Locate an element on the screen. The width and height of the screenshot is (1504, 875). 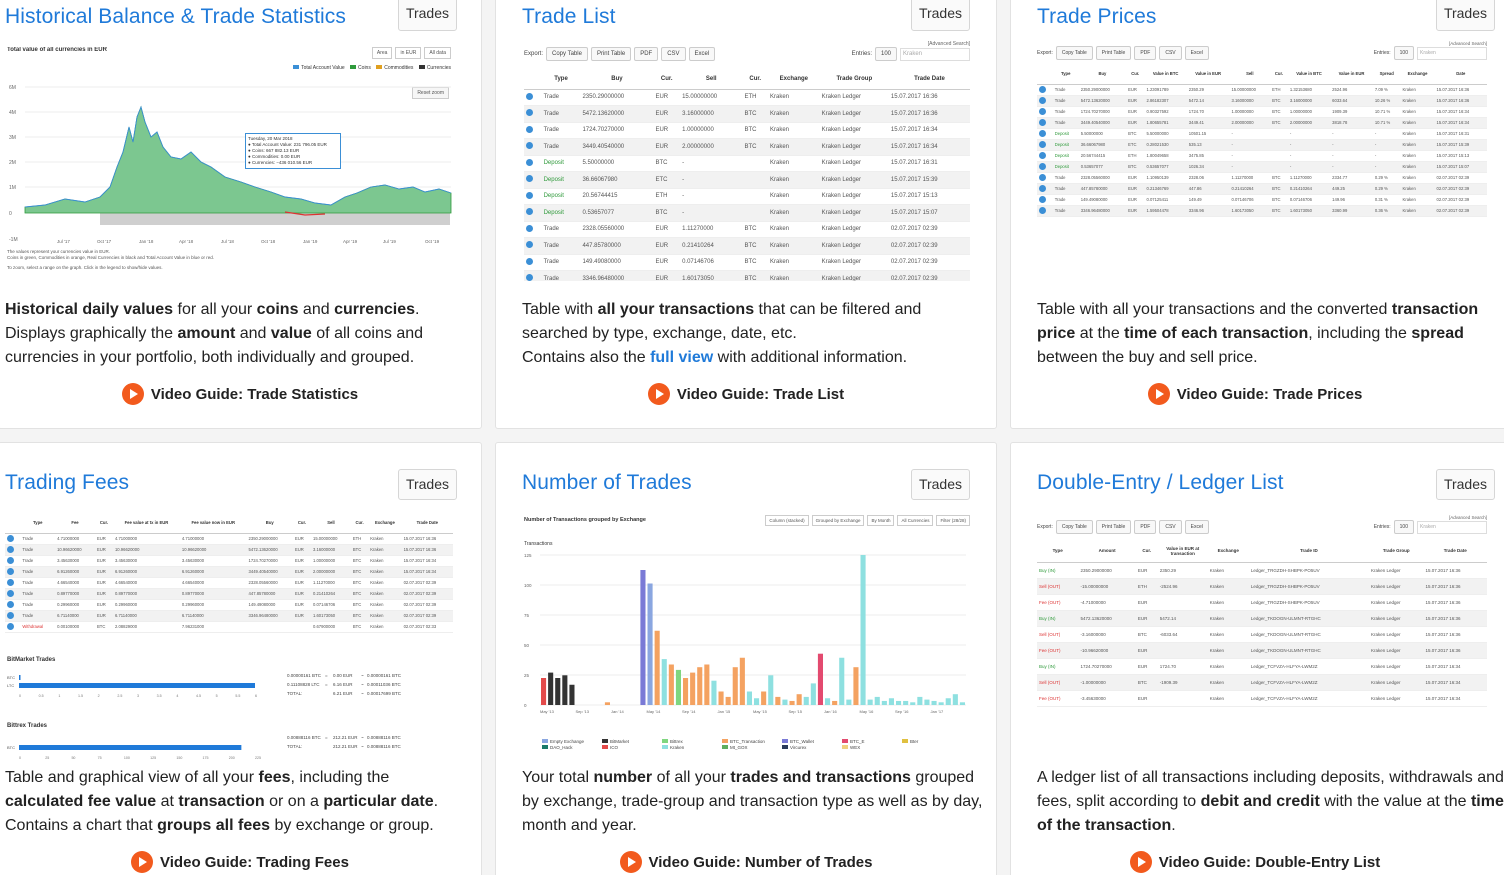
video-guide-link: Video Guide: Double-Entry List is located at coordinates (1250, 862).